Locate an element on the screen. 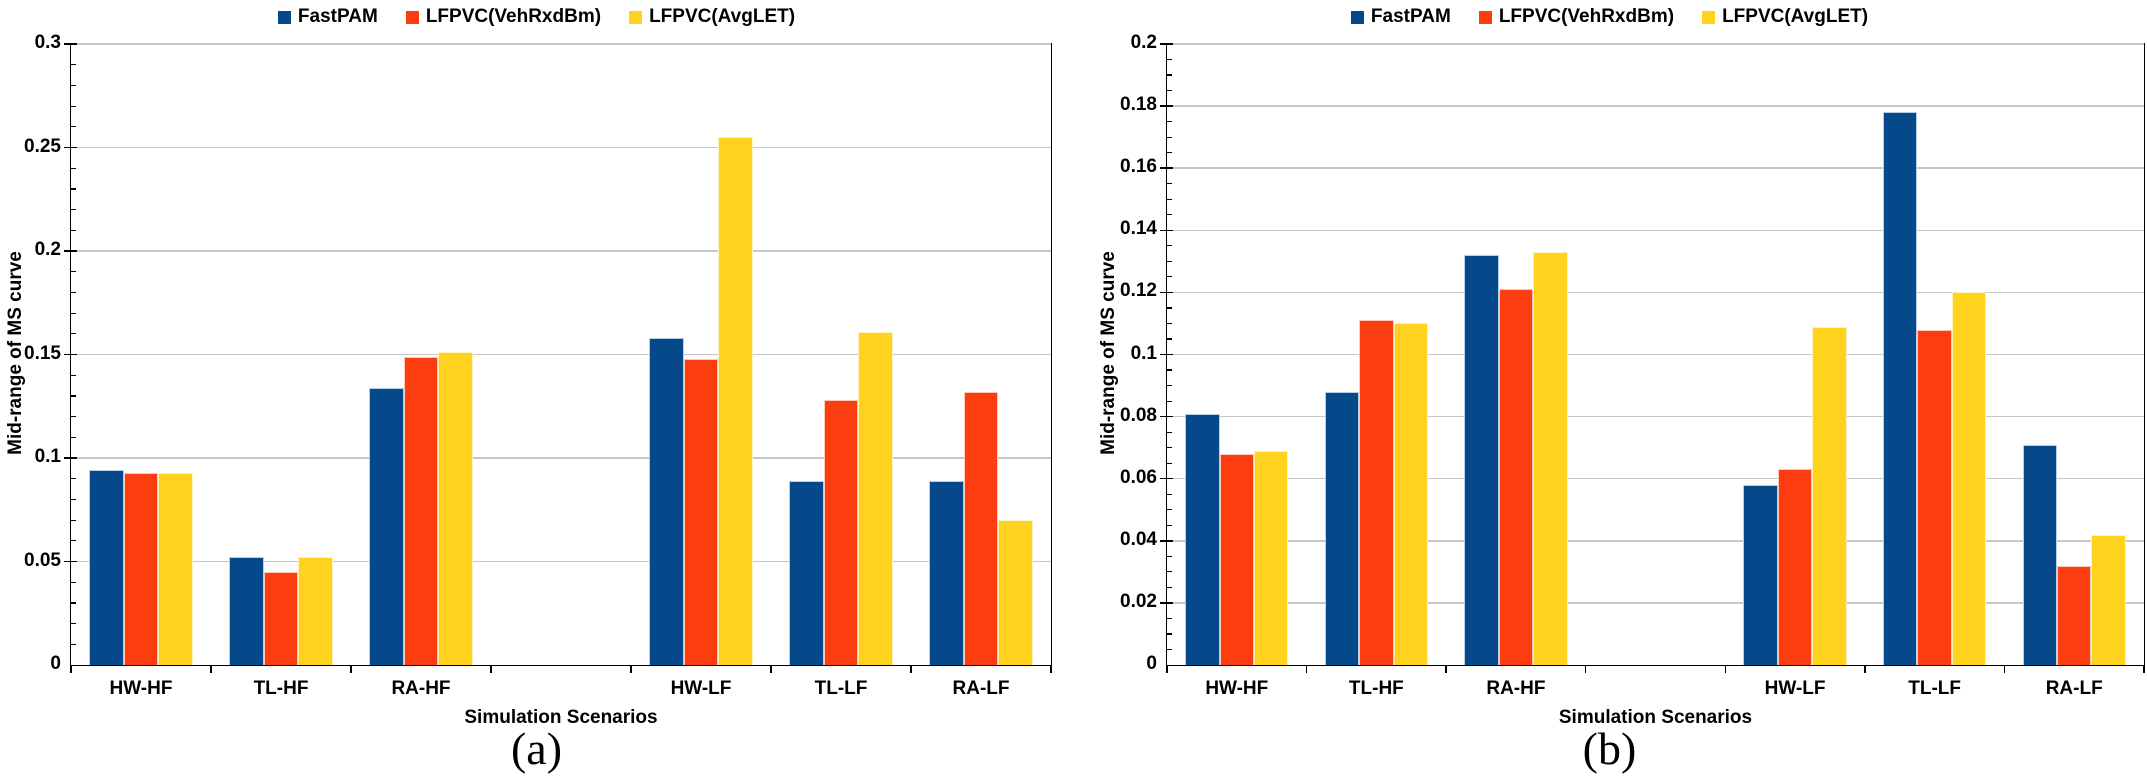 This screenshot has height=779, width=2147. bar-lfpvc-vehrxdbm--hw-lf is located at coordinates (701, 511).